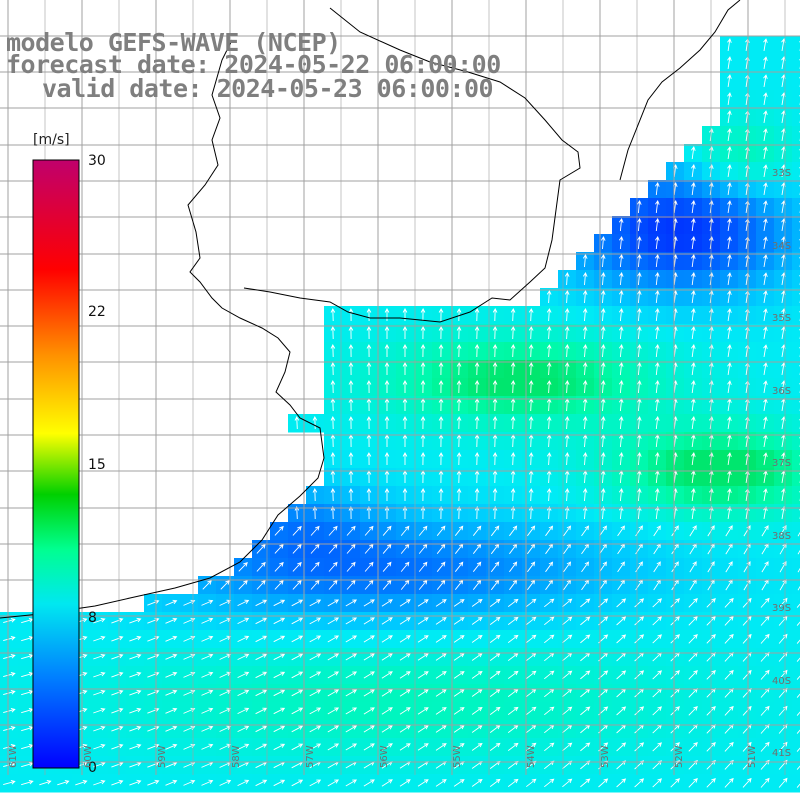 The width and height of the screenshot is (800, 800). Describe the element at coordinates (88, 756) in the screenshot. I see `lon-label: 60W` at that location.